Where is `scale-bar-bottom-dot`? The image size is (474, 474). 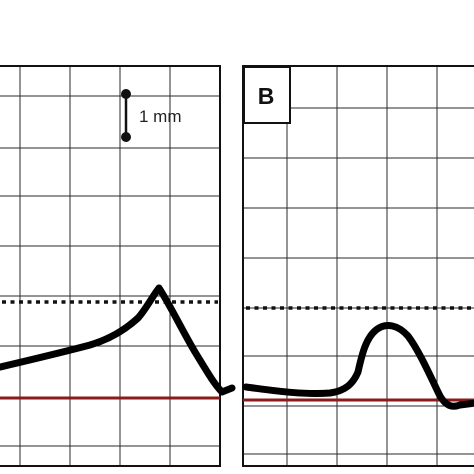
scale-bar-bottom-dot is located at coordinates (126, 137).